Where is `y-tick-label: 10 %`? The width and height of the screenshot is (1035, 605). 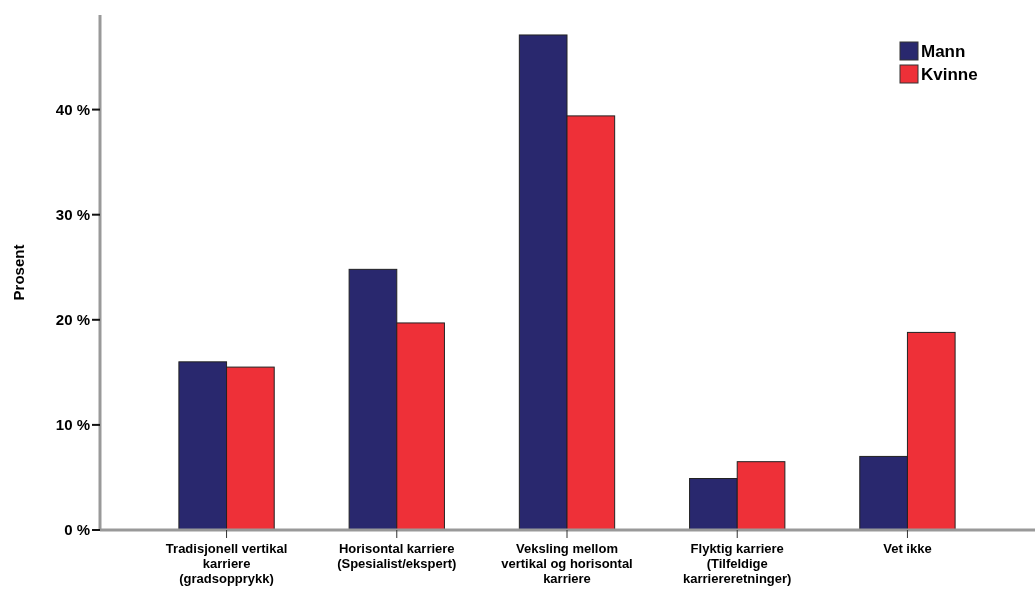
y-tick-label: 10 % is located at coordinates (72, 425).